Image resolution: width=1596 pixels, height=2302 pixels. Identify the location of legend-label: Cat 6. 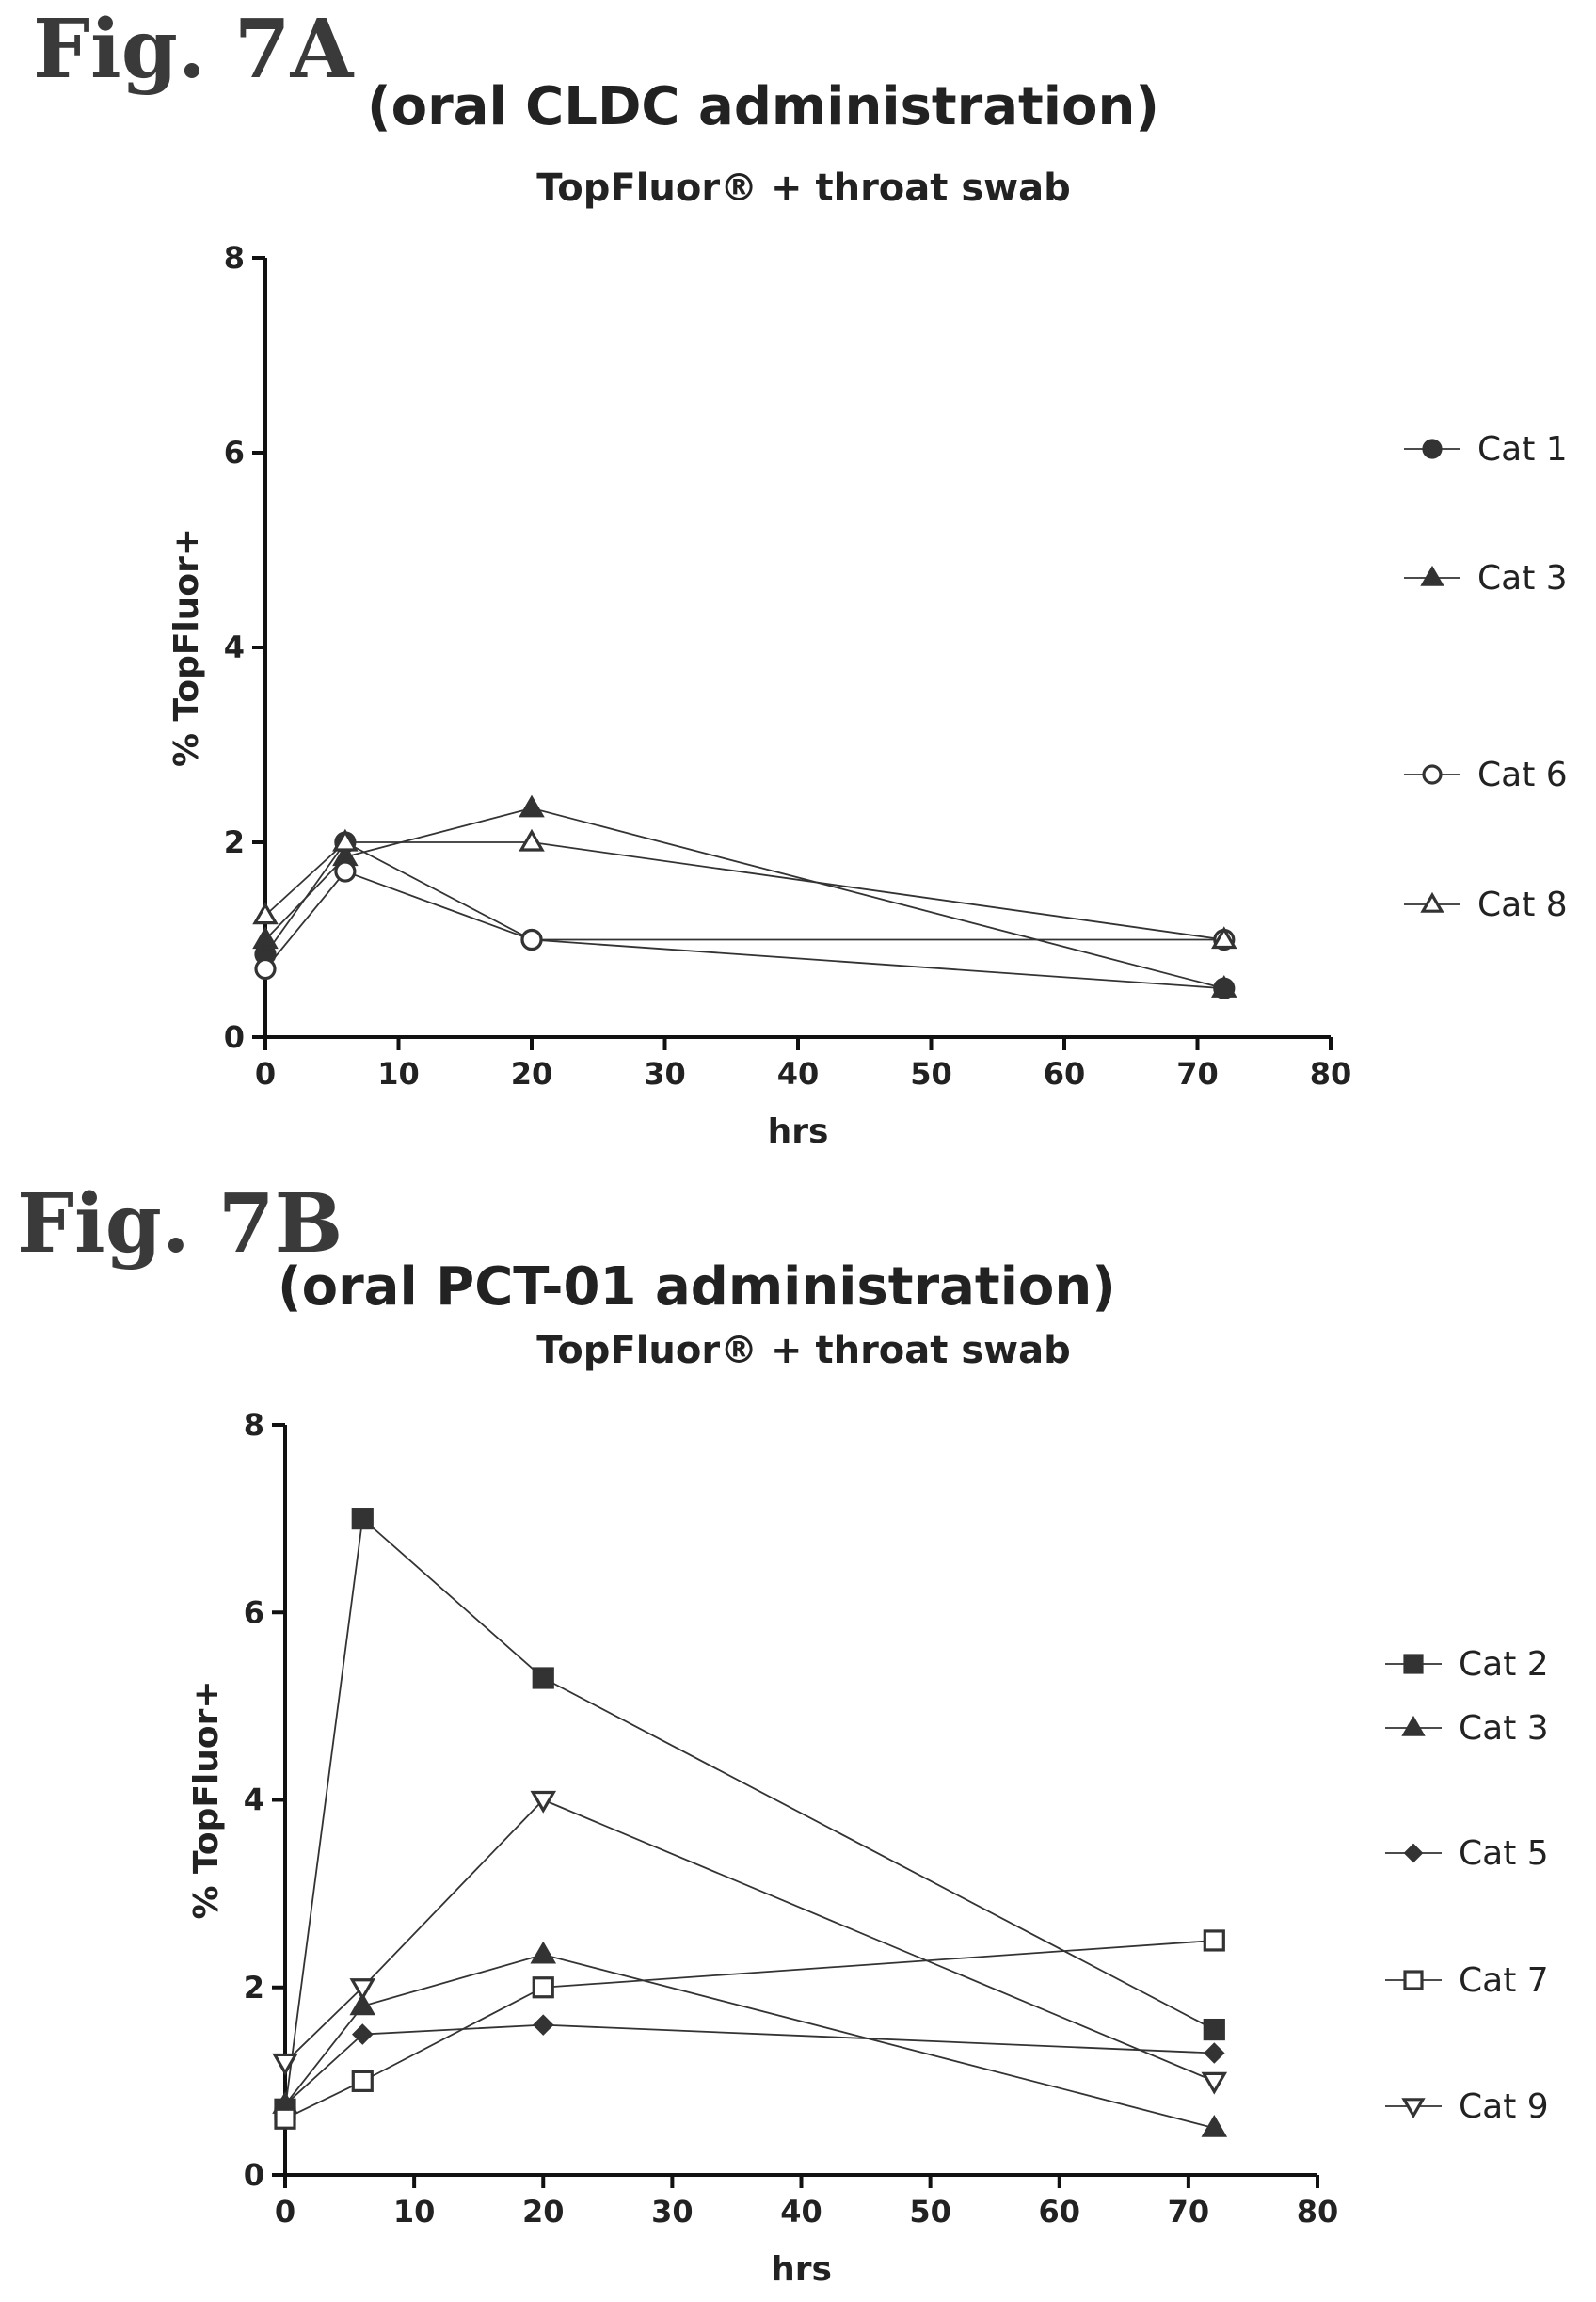
(1522, 775).